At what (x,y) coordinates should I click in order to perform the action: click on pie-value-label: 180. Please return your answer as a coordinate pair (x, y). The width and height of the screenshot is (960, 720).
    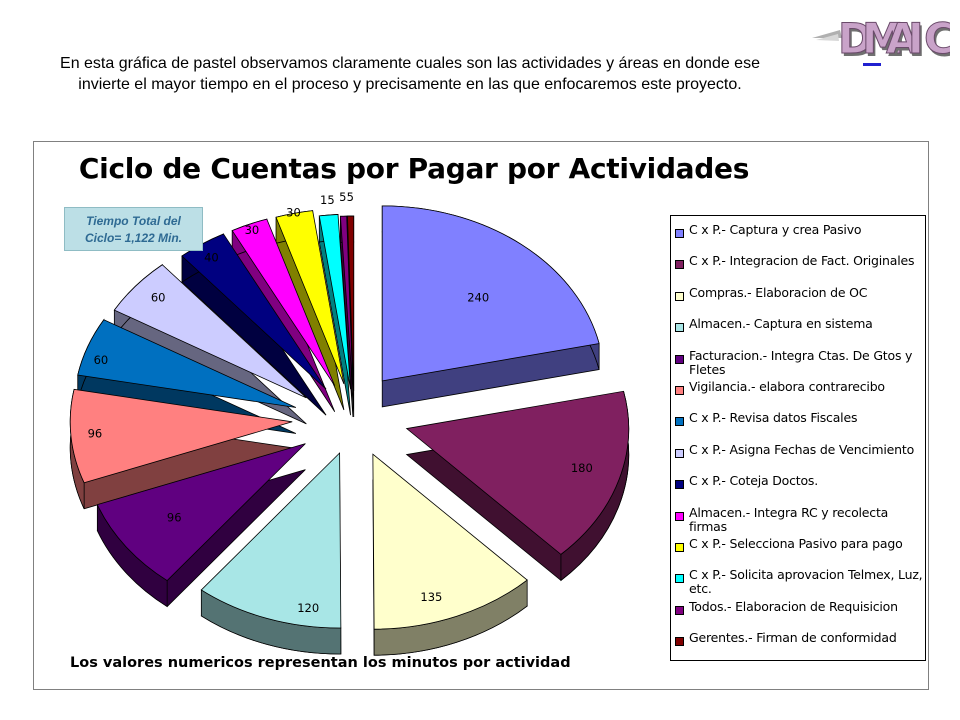
    Looking at the image, I should click on (582, 468).